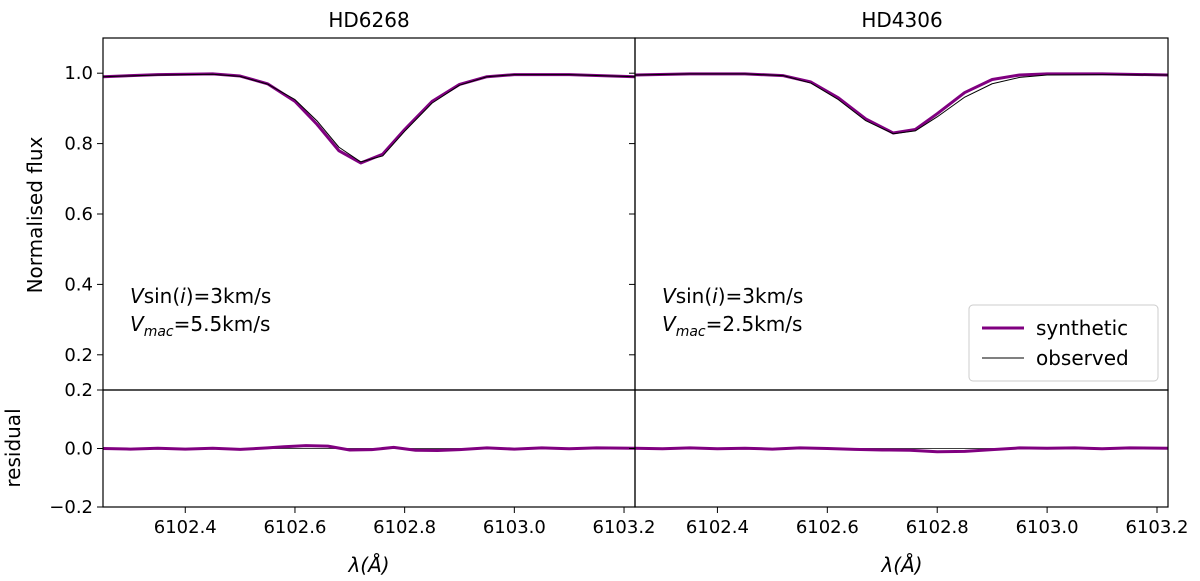  What do you see at coordinates (1082, 358) in the screenshot?
I see `legend-label-observed: observed` at bounding box center [1082, 358].